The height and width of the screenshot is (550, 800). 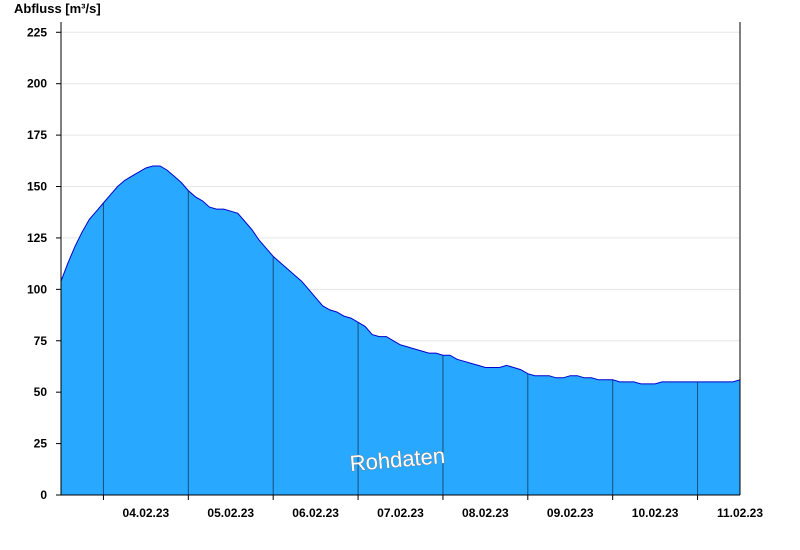 I want to click on y-tick-label-175: 175, so click(x=37, y=135).